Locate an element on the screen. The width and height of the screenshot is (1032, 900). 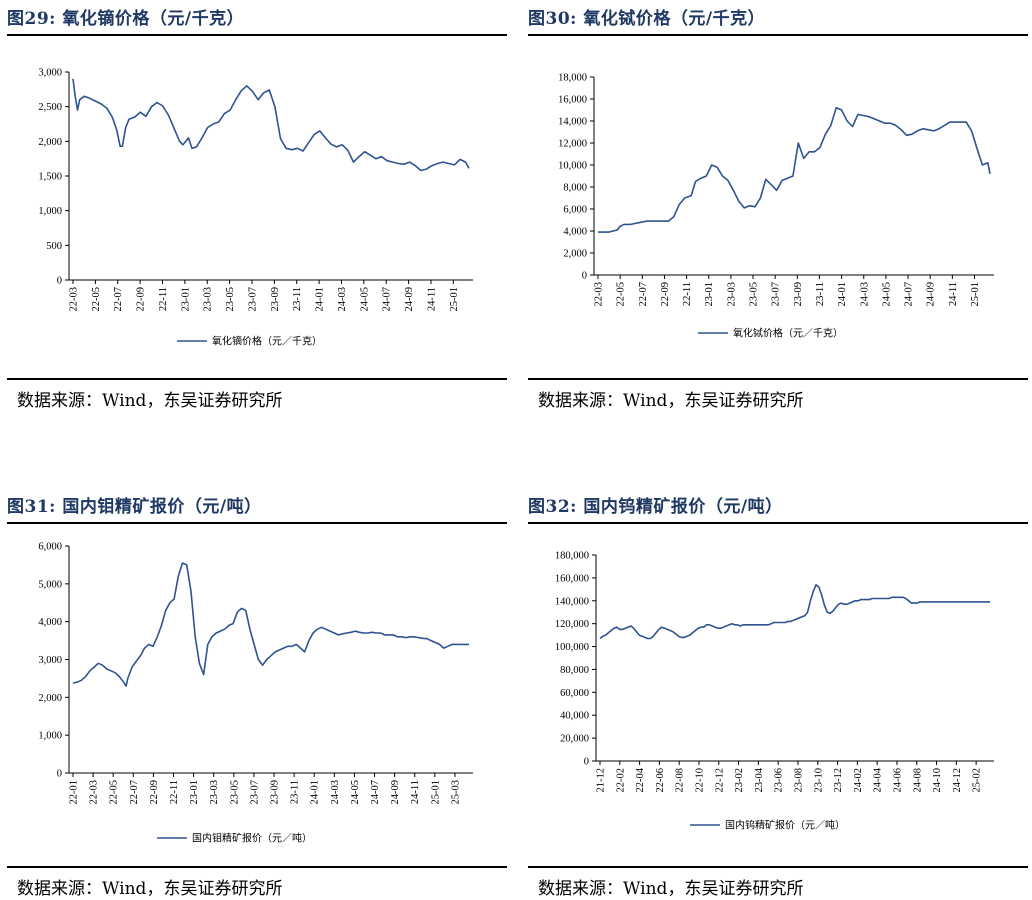
x-tick-label: 22-04 is located at coordinates (640, 779).